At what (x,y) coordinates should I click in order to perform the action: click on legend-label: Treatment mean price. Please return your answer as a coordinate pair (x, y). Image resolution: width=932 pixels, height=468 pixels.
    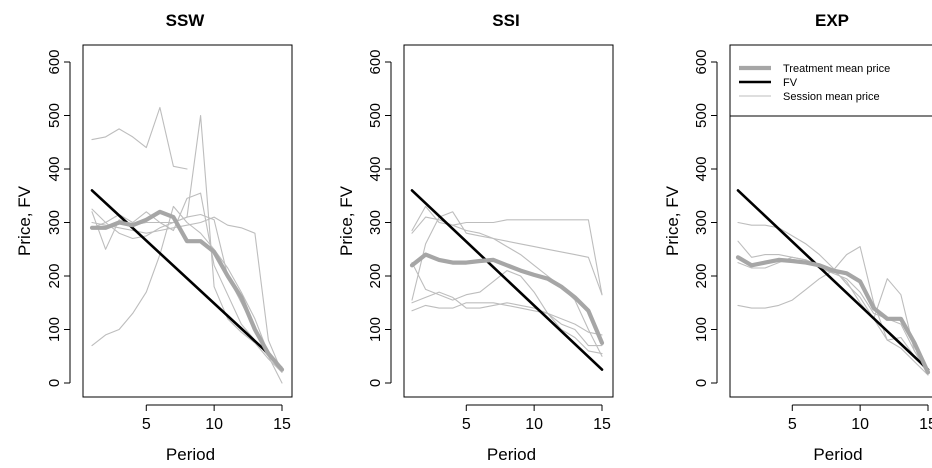
    Looking at the image, I should click on (836, 69).